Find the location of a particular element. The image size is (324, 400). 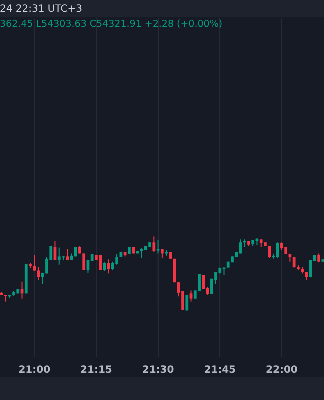

x-tick-label: 21:00 is located at coordinates (34, 370).